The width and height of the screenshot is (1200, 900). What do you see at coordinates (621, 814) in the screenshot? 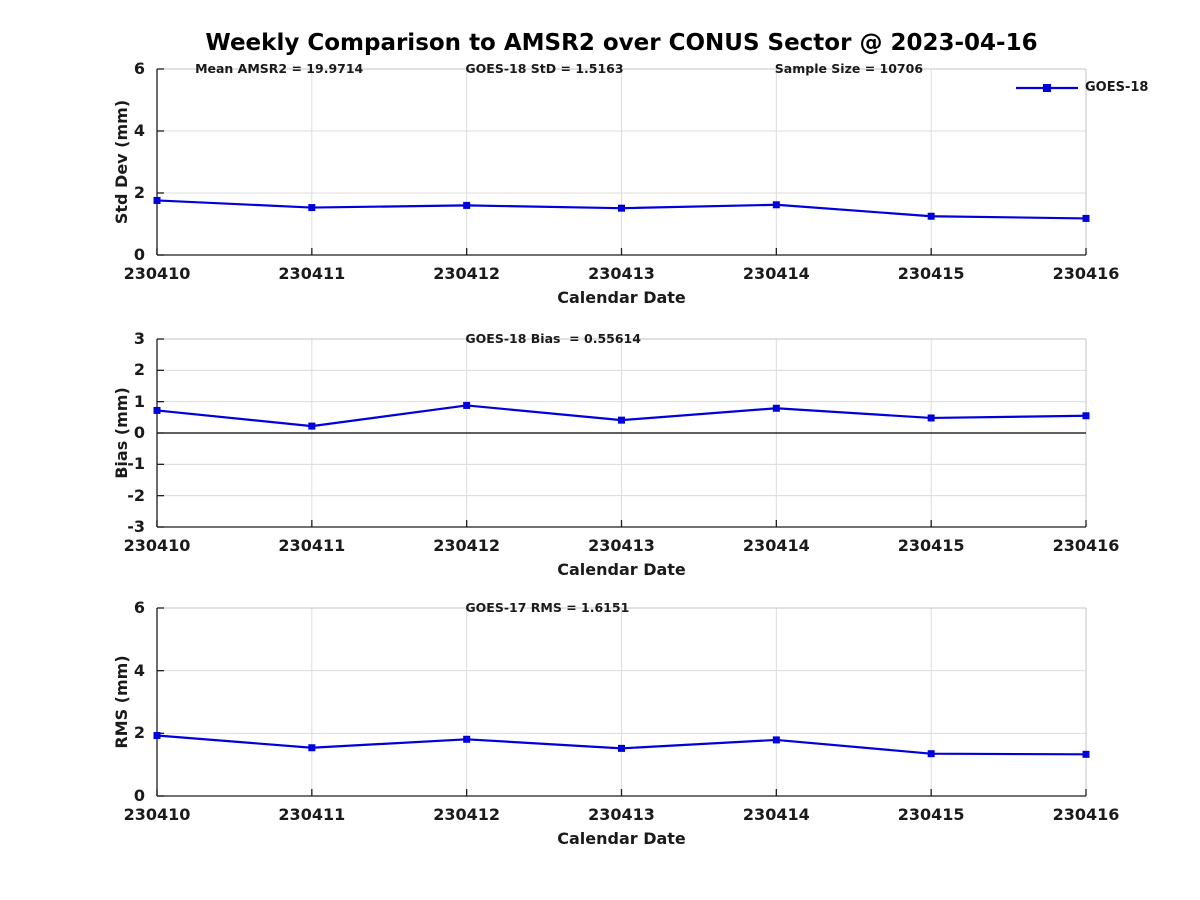
I see `rms-xtick-label-230413: 230413` at bounding box center [621, 814].